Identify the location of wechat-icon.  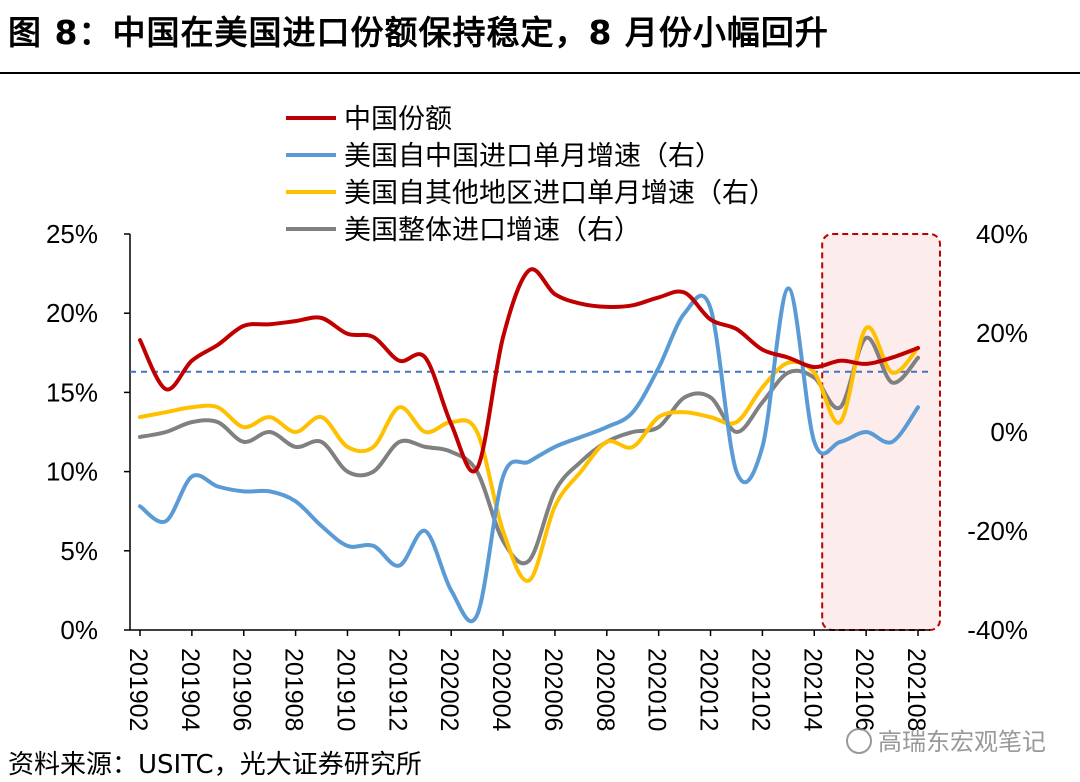
(859, 741).